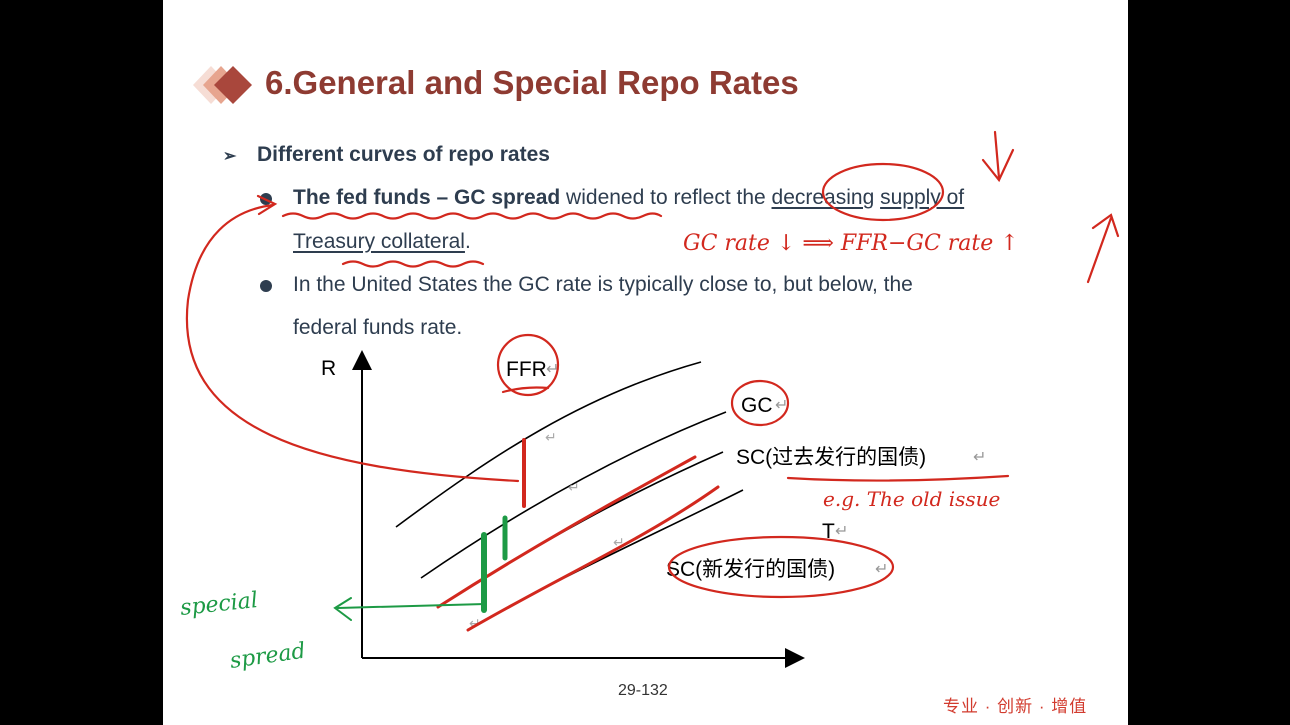 This screenshot has width=1290, height=725. What do you see at coordinates (831, 457) in the screenshot?
I see `sc-old-label: SC(过去发行的国债)` at bounding box center [831, 457].